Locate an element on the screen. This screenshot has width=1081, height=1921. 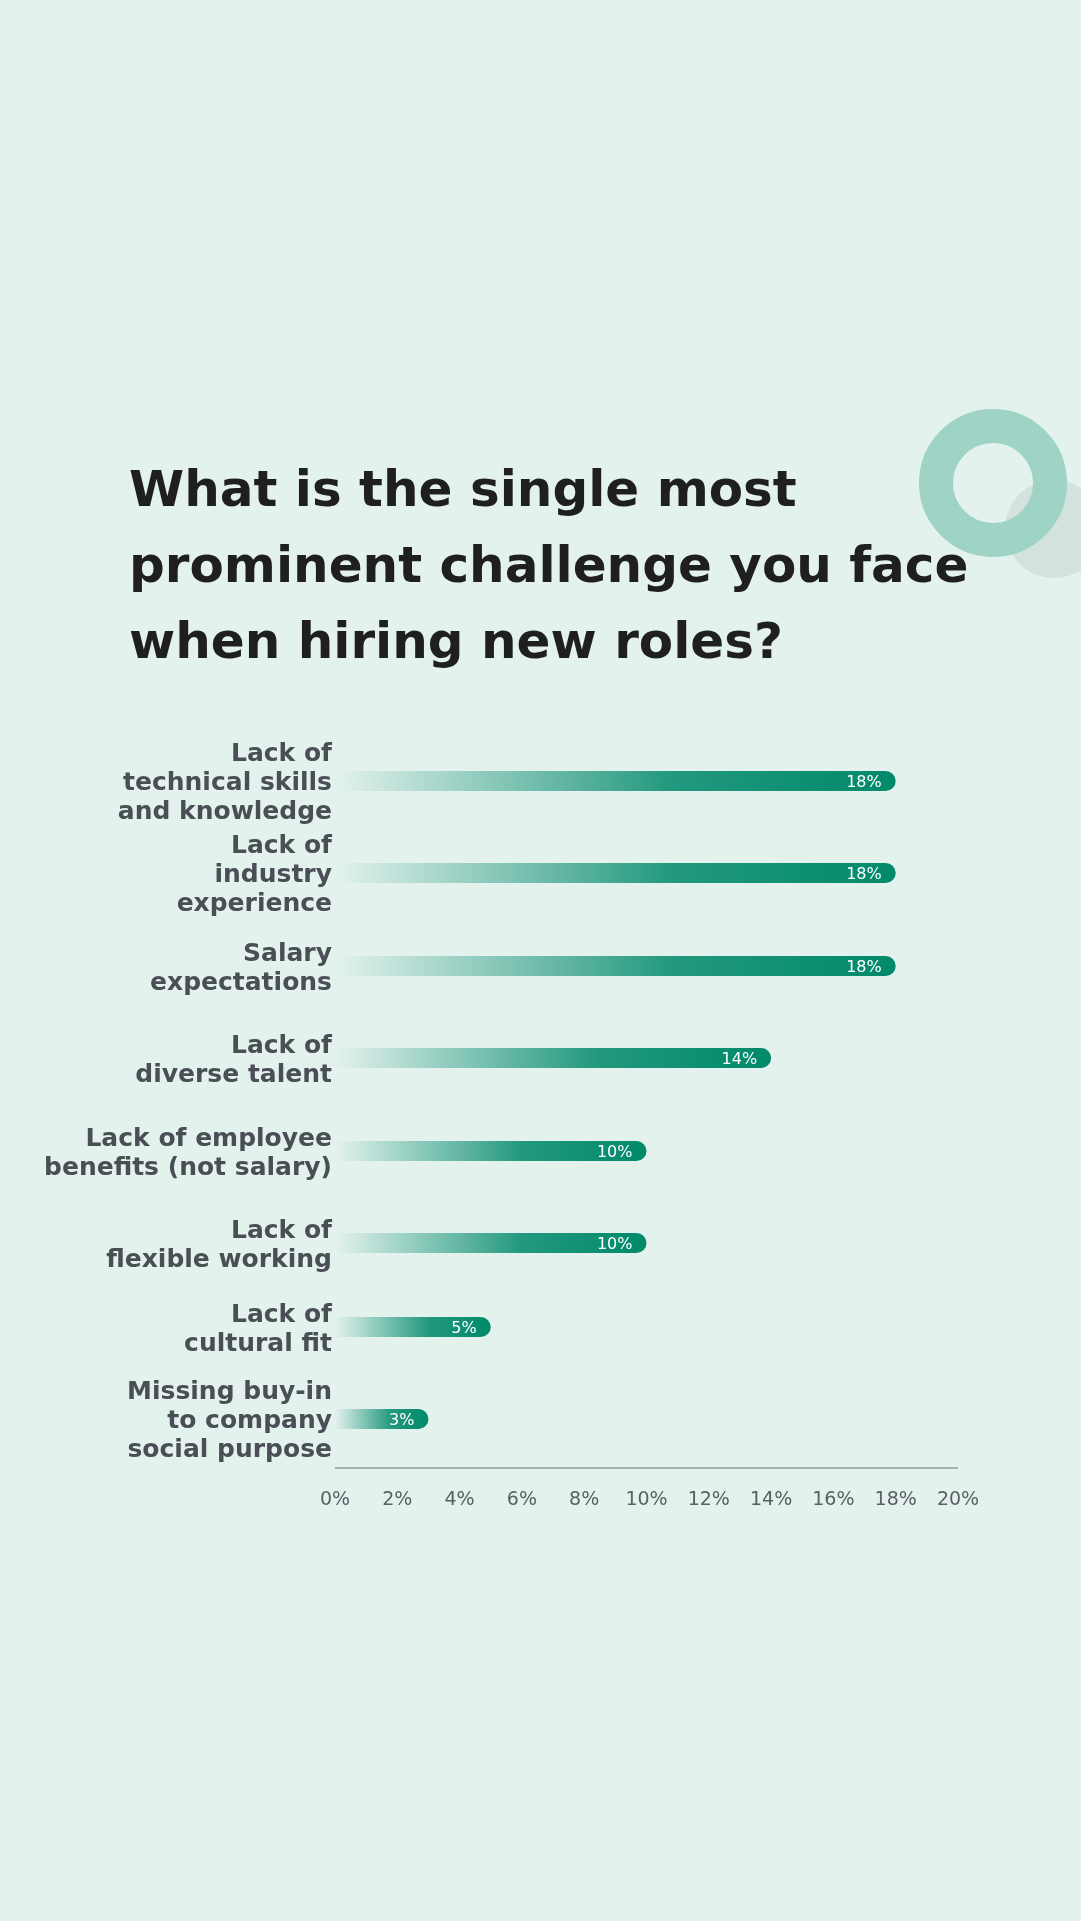
data-label: 3% is located at coordinates (402, 1419).